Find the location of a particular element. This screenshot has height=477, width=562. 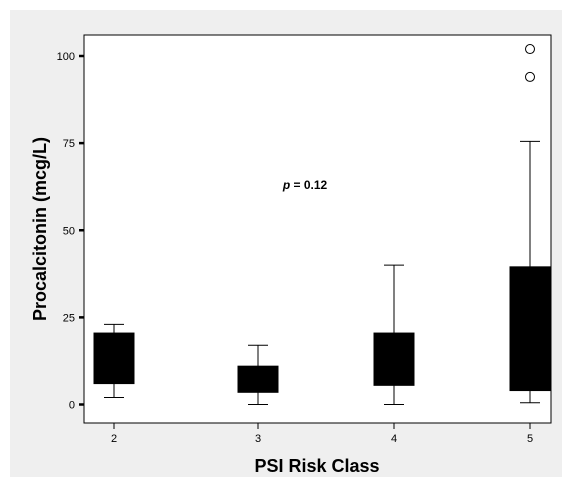

x-axis: 2 3 4 5 is located at coordinates (322, 434).